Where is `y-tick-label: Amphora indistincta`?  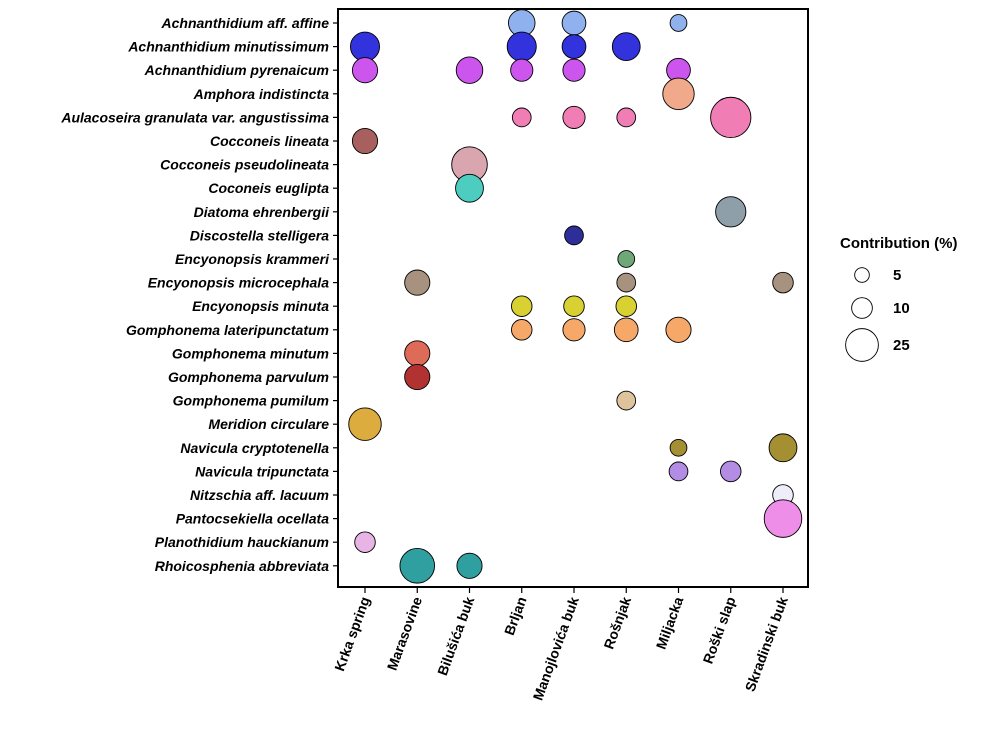
y-tick-label: Amphora indistincta is located at coordinates (261, 94).